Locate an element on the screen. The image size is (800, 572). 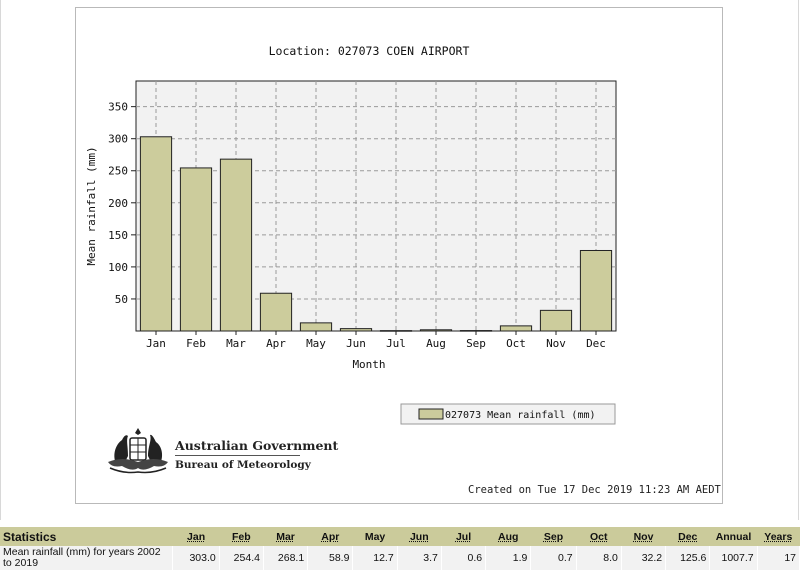
stats-col-years: Years is located at coordinates (778, 536).